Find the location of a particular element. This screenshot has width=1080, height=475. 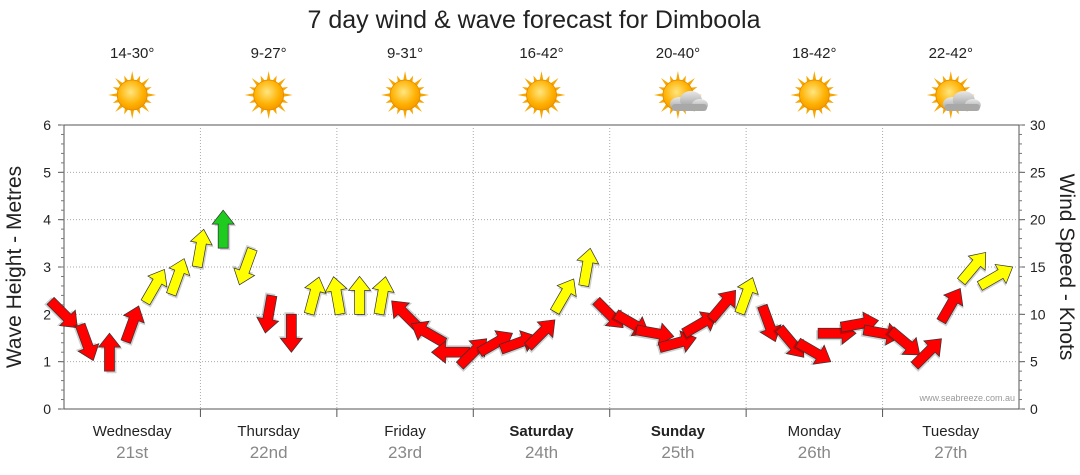

y-left-tick-label: 4 is located at coordinates (47, 220).